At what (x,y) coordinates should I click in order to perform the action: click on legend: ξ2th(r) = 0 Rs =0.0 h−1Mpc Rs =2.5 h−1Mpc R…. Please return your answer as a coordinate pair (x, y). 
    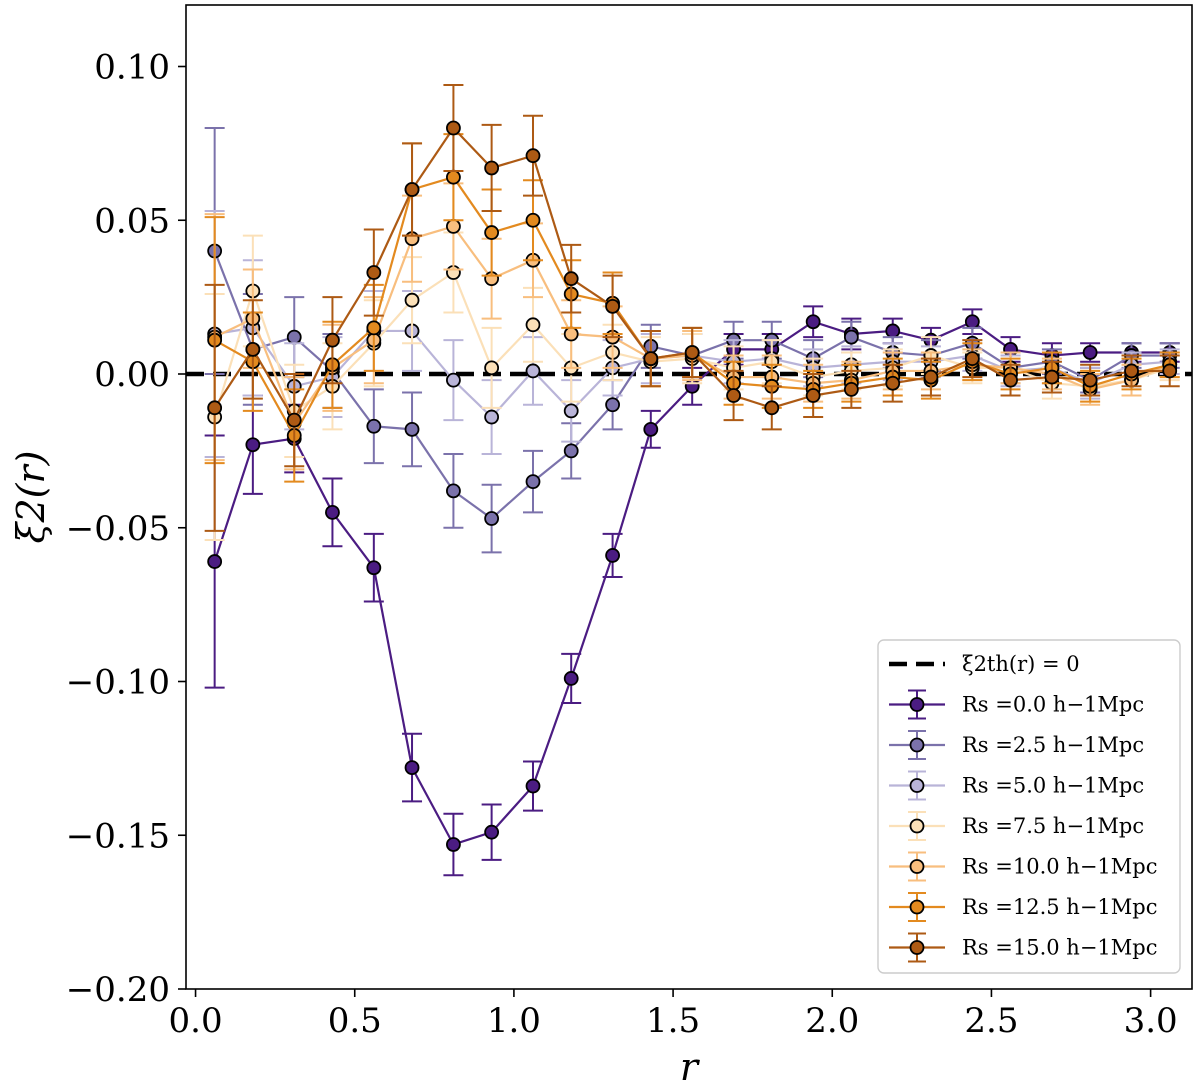
    Looking at the image, I should click on (1029, 806).